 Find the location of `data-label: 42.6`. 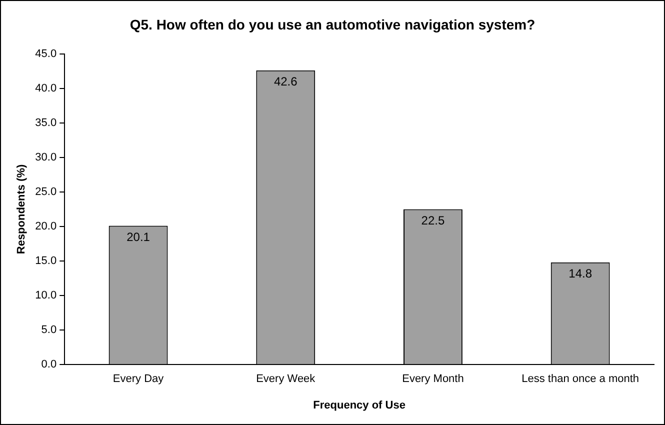

data-label: 42.6 is located at coordinates (286, 81).